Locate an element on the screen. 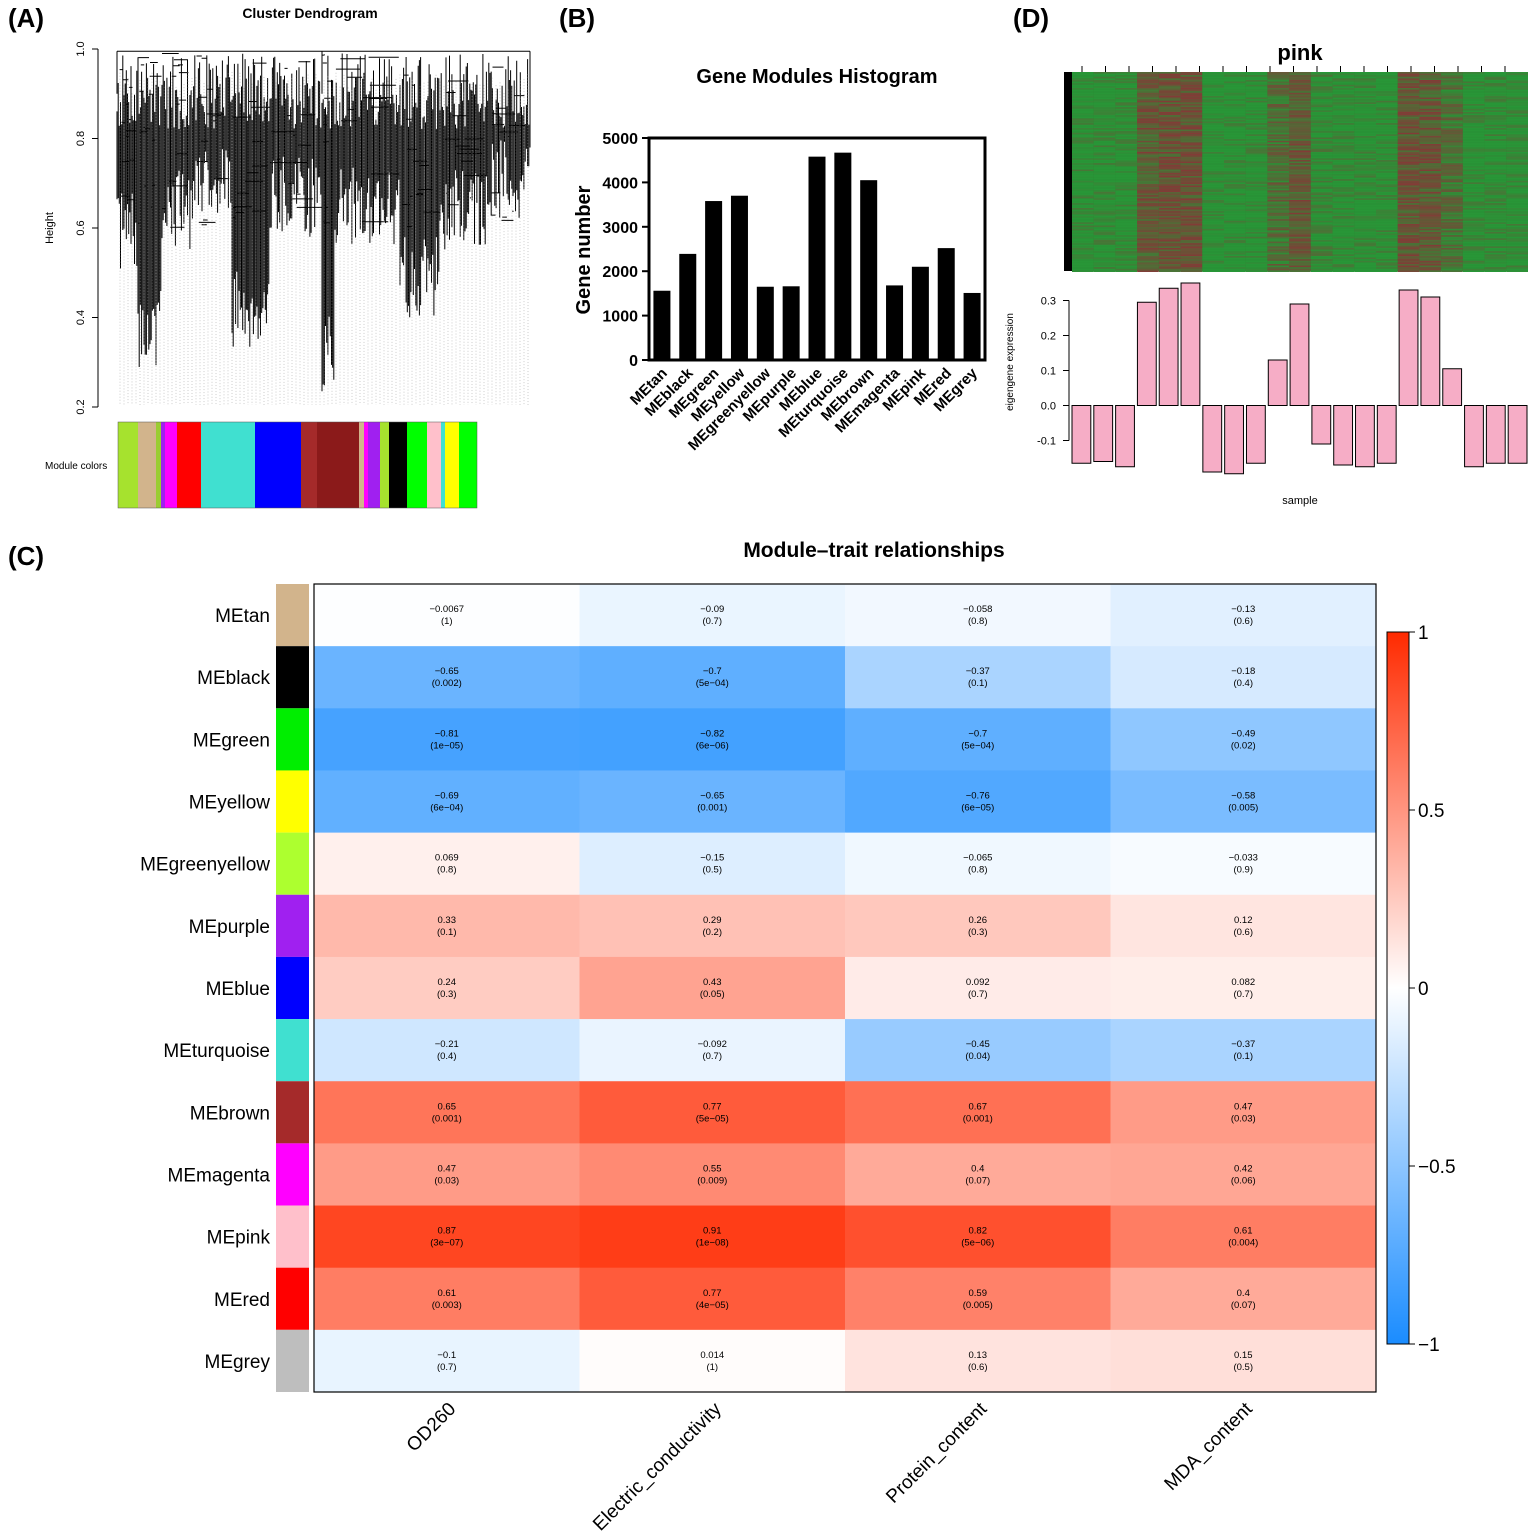 The width and height of the screenshot is (1535, 1539). eigengene-xlabel: sample is located at coordinates (1299, 501).